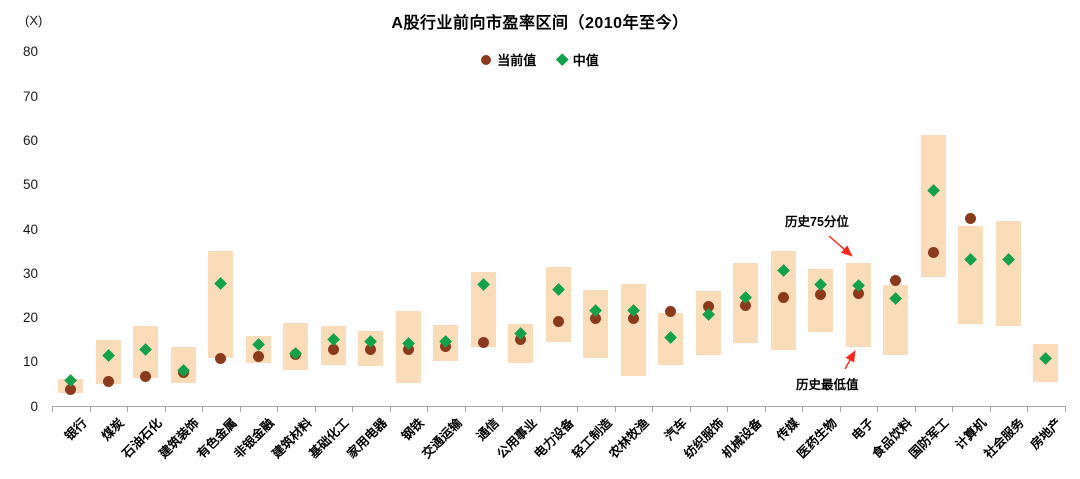 The height and width of the screenshot is (479, 1080). Describe the element at coordinates (554, 438) in the screenshot. I see `x-axis-label: 电力设备` at that location.